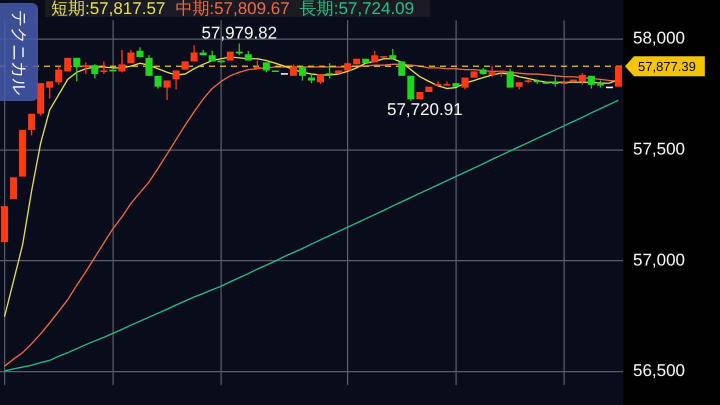 The height and width of the screenshot is (405, 720). Describe the element at coordinates (659, 260) in the screenshot. I see `y-tick-label: 57,000` at that location.